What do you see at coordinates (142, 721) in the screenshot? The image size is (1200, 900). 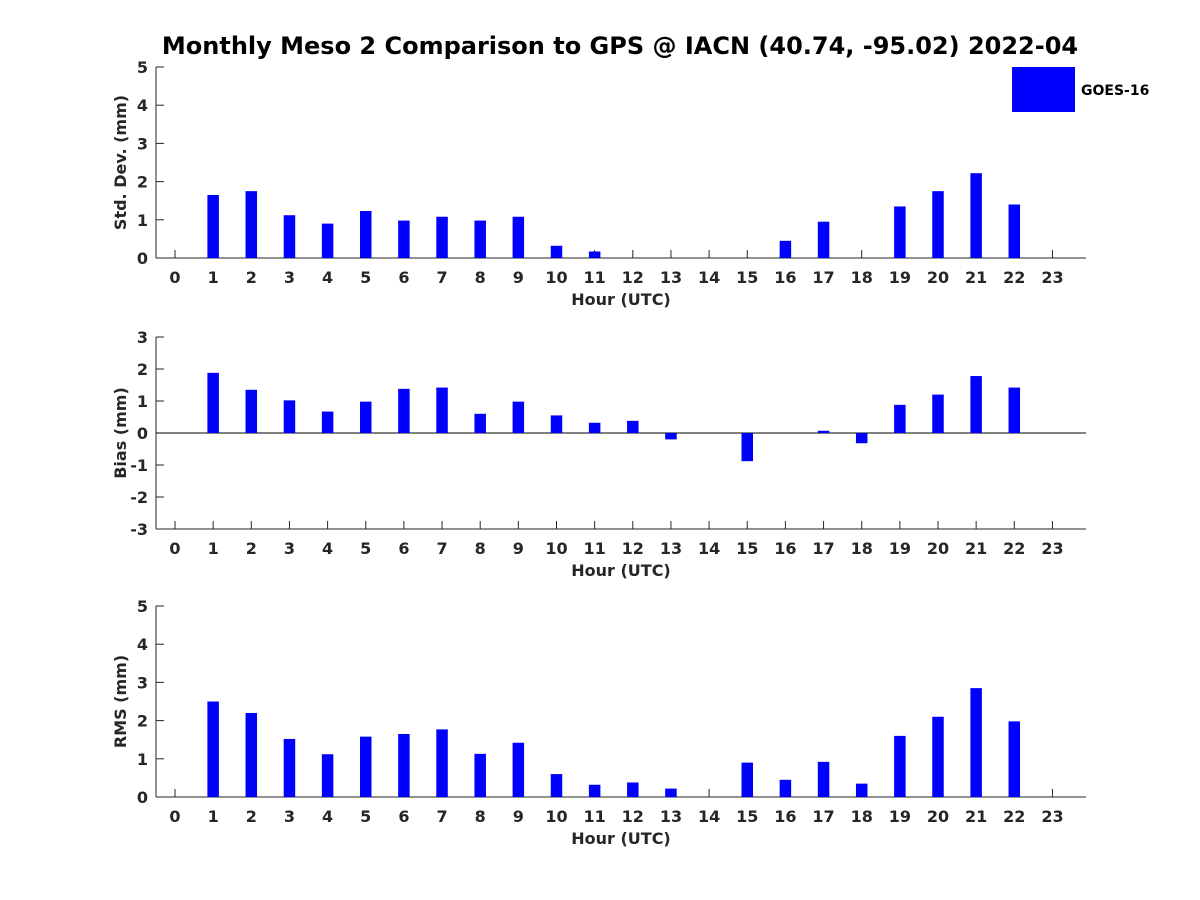 I see `y-tick-label: 2` at bounding box center [142, 721].